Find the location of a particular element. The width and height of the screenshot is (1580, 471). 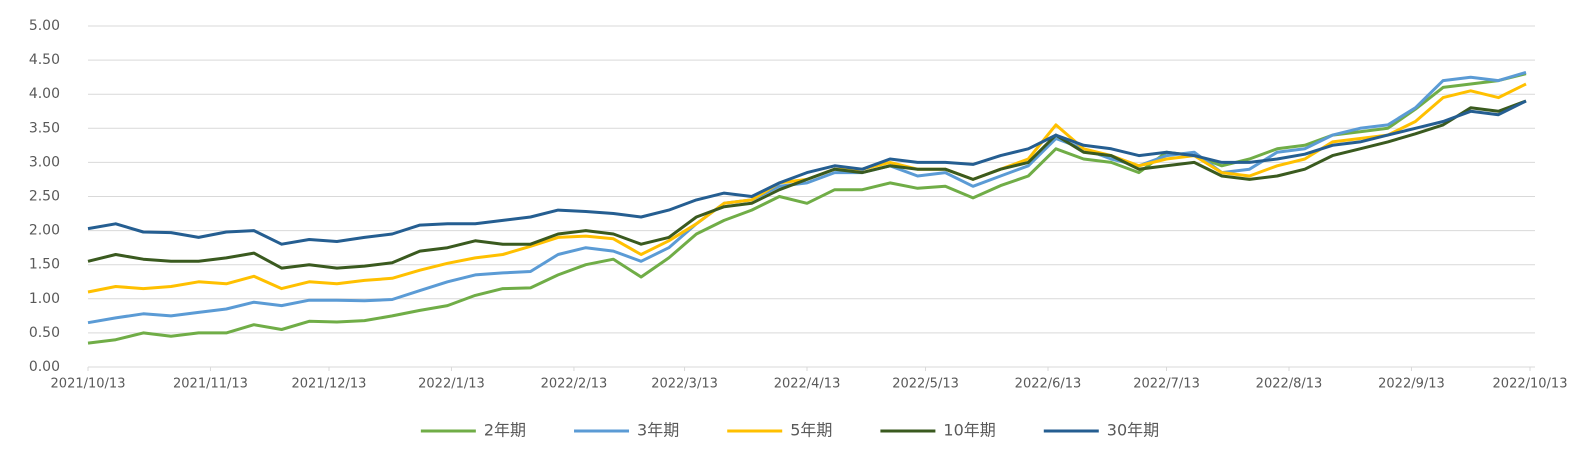

y-tick-label: 2.50 is located at coordinates (44, 197).